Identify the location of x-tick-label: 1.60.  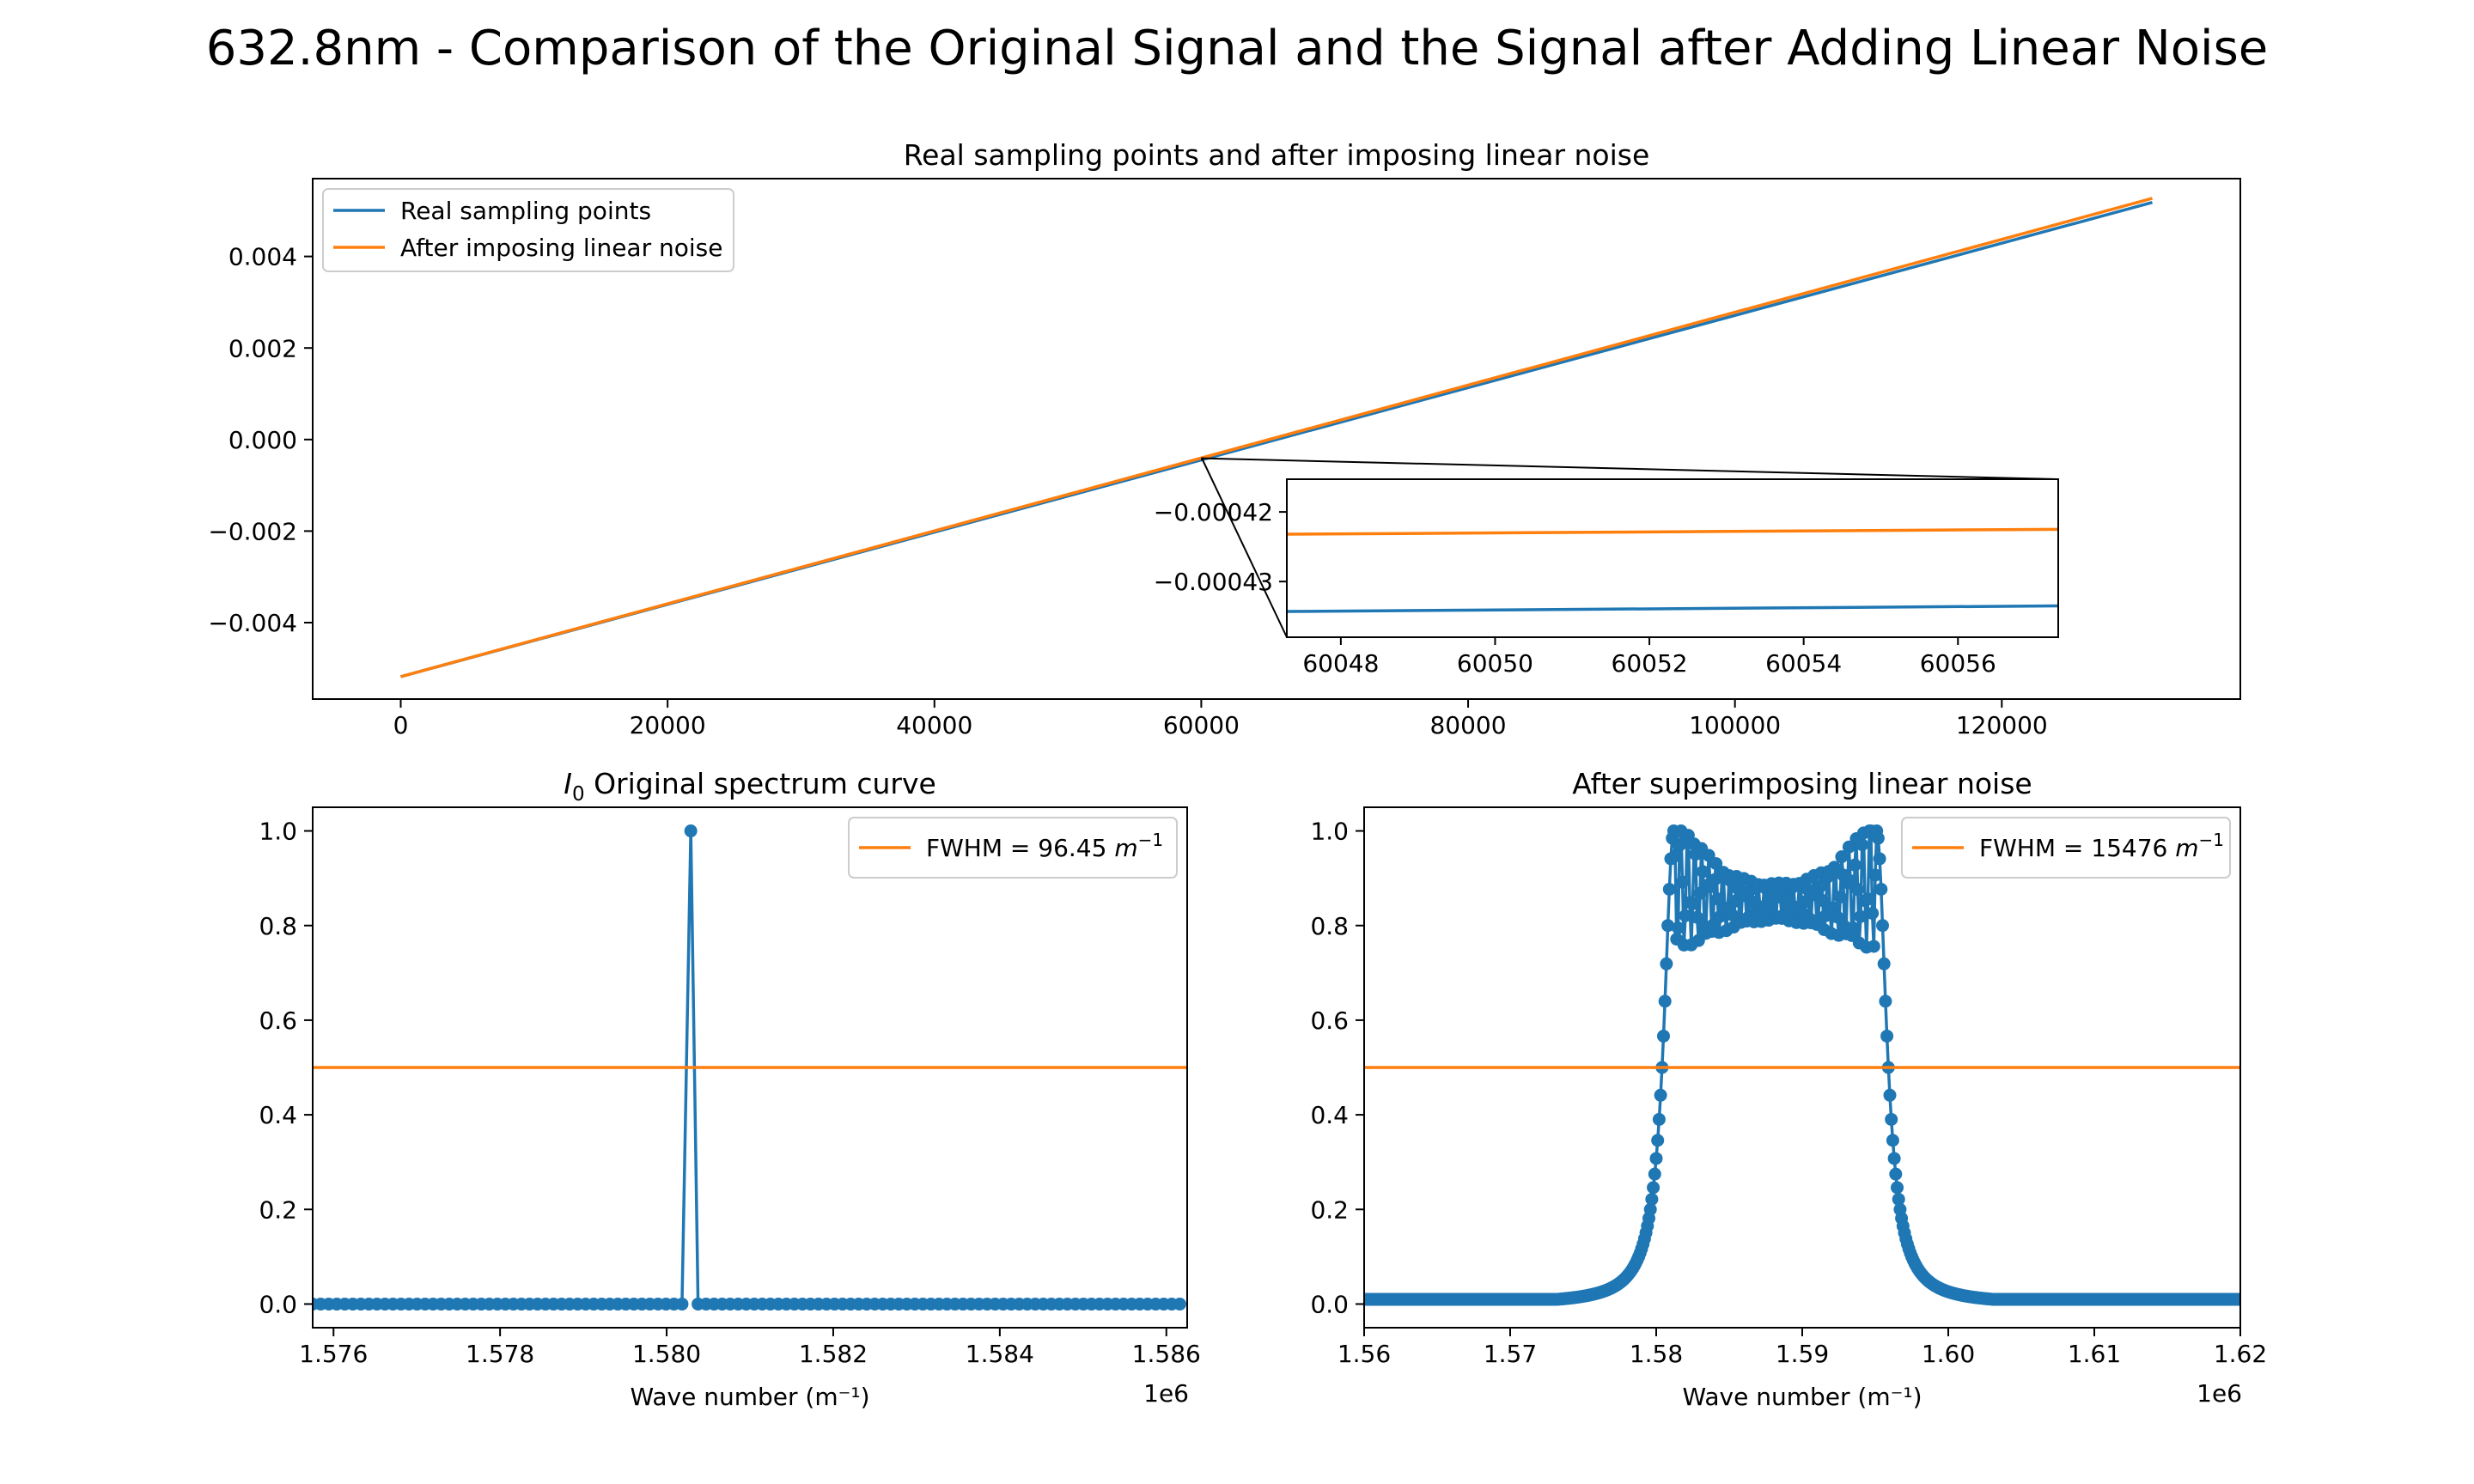
(1948, 1354).